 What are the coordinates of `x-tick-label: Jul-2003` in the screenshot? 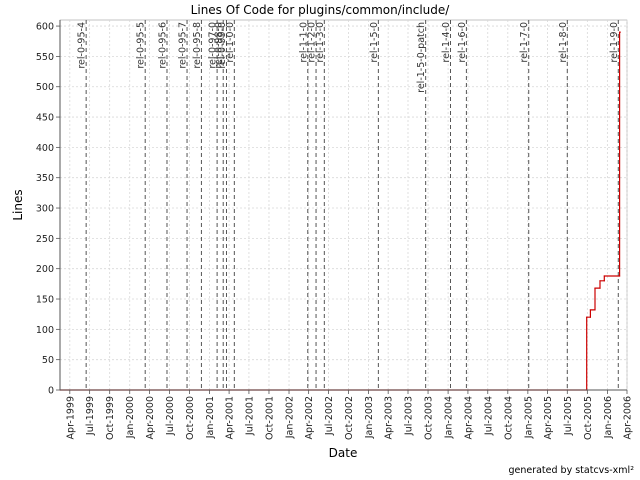 It's located at (409, 416).